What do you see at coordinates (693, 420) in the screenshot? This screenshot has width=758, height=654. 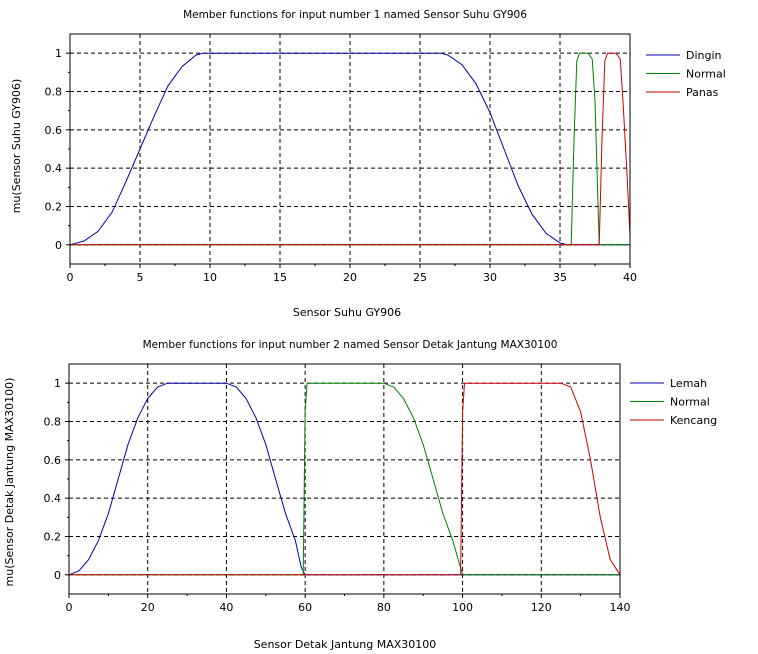 I see `legend-label: Kencang` at bounding box center [693, 420].